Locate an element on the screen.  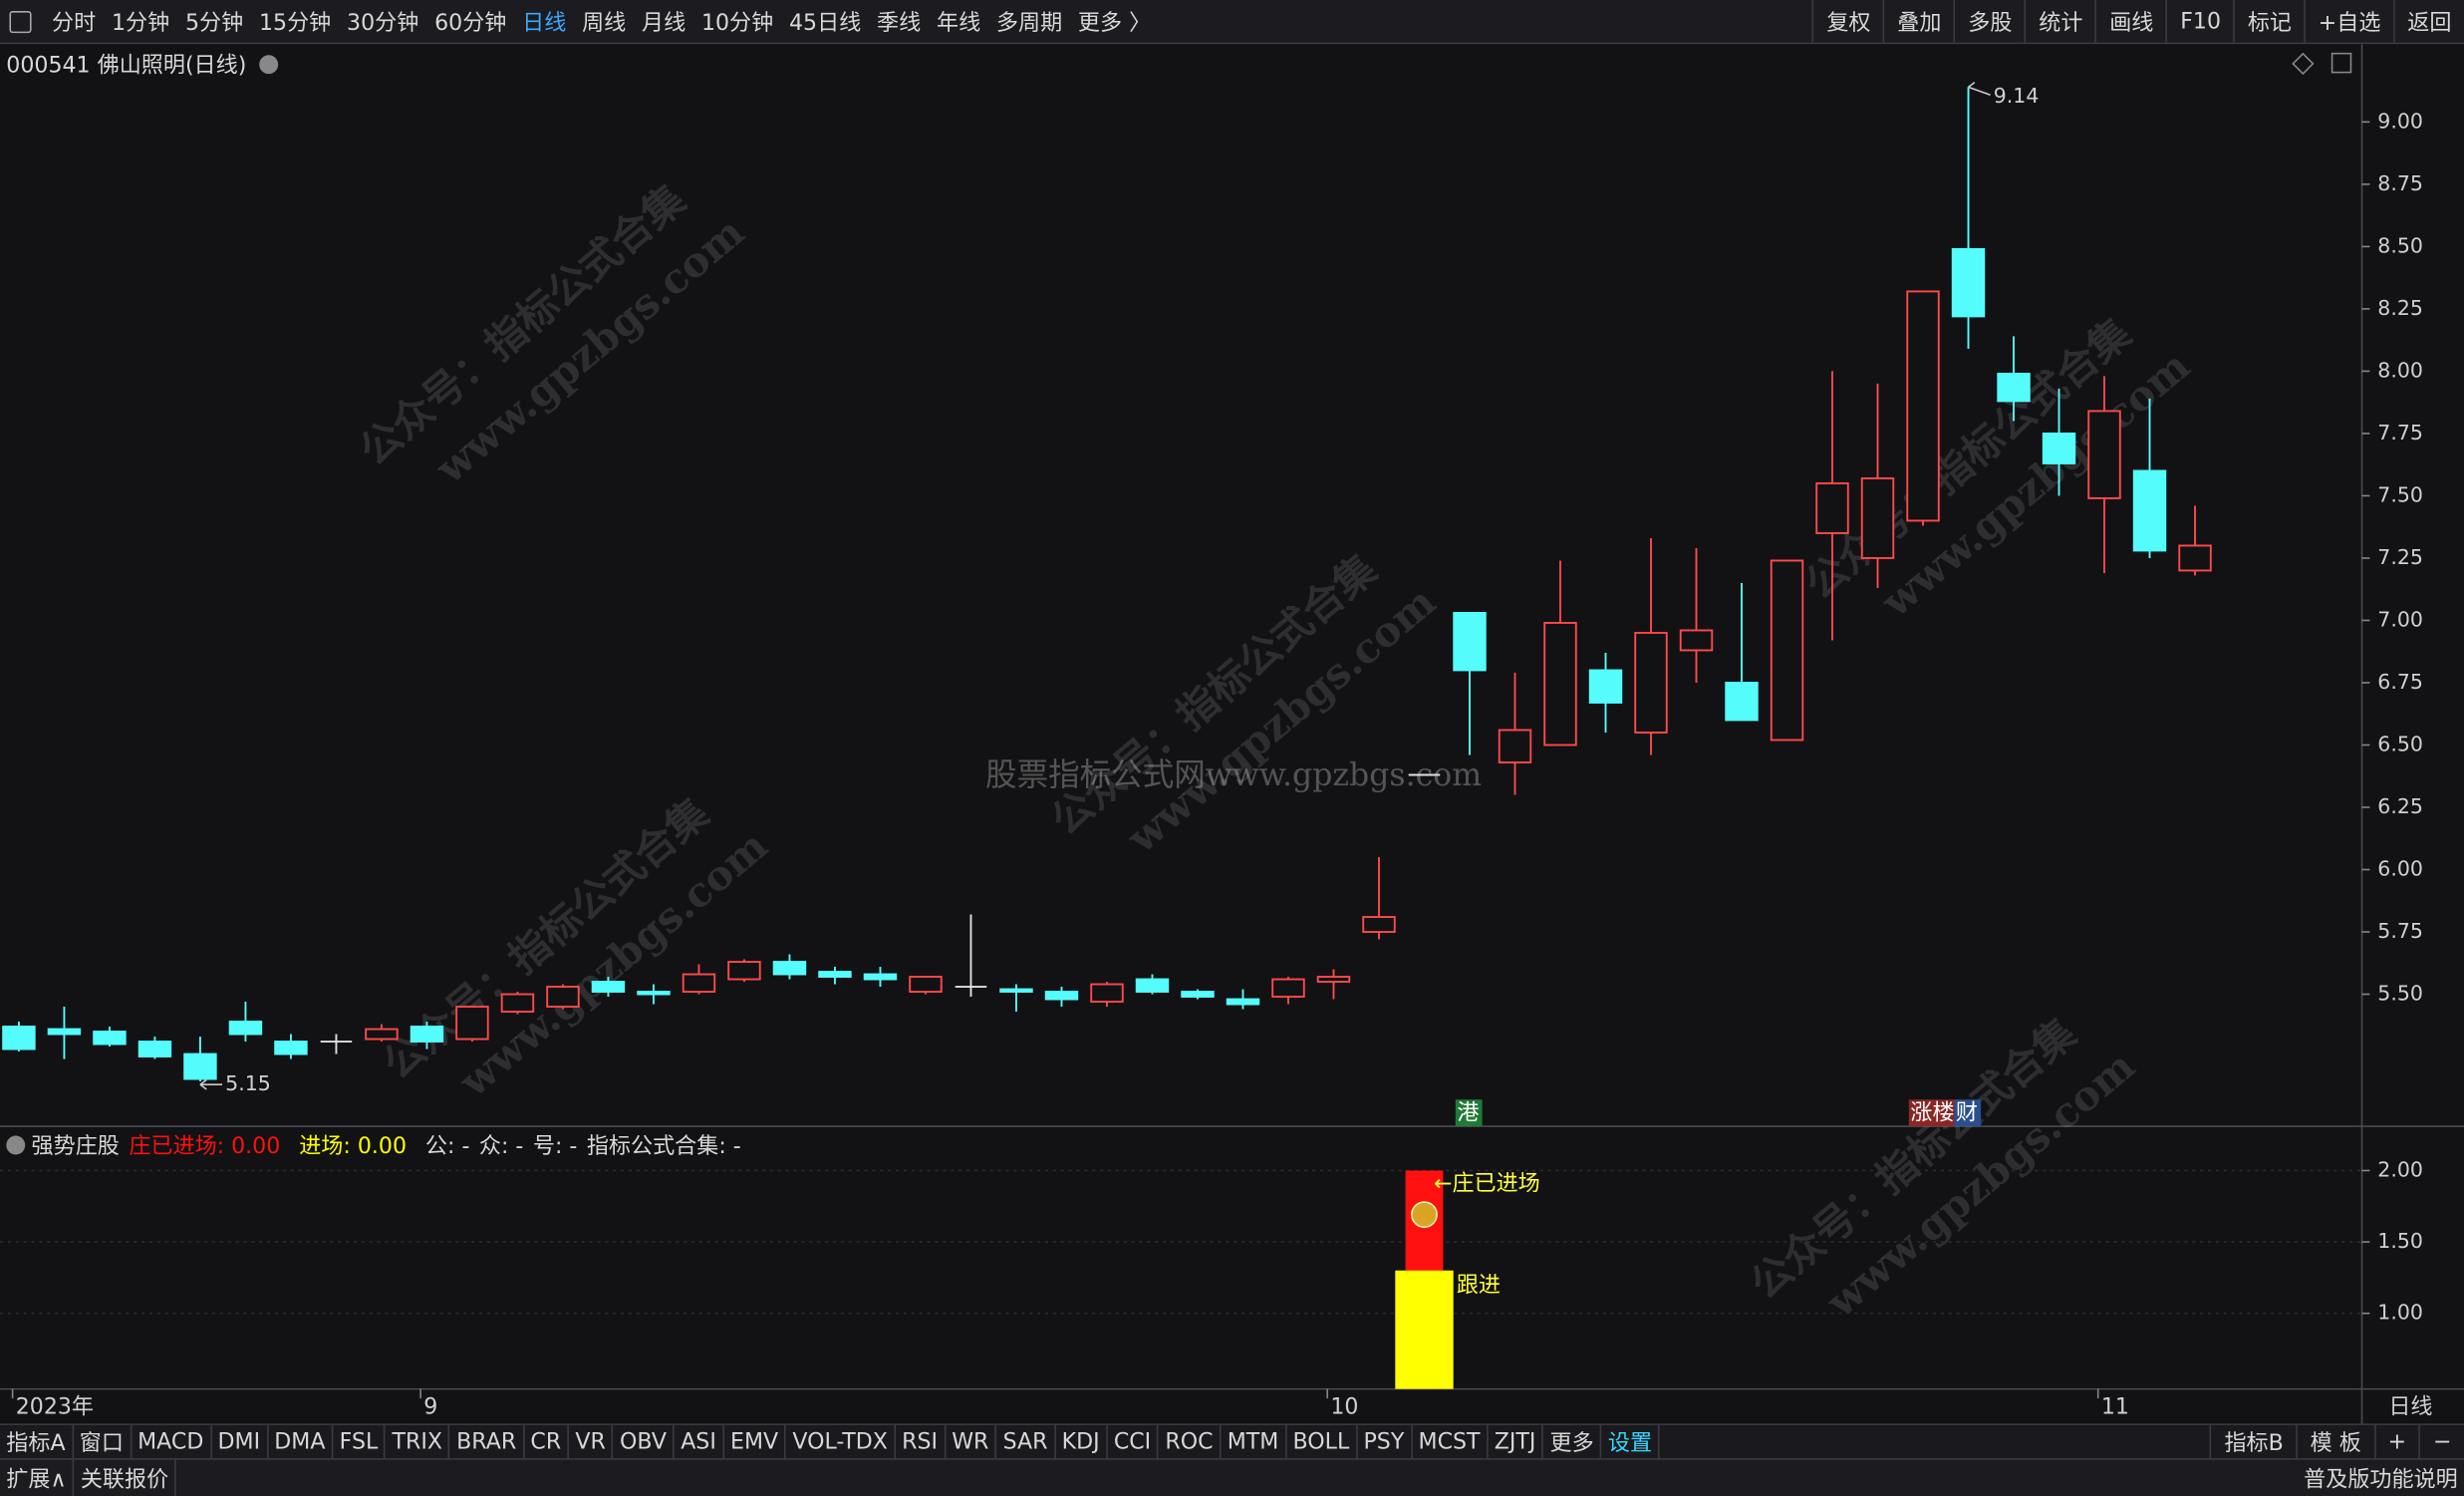
x-tick-label: 9 is located at coordinates (430, 1408).